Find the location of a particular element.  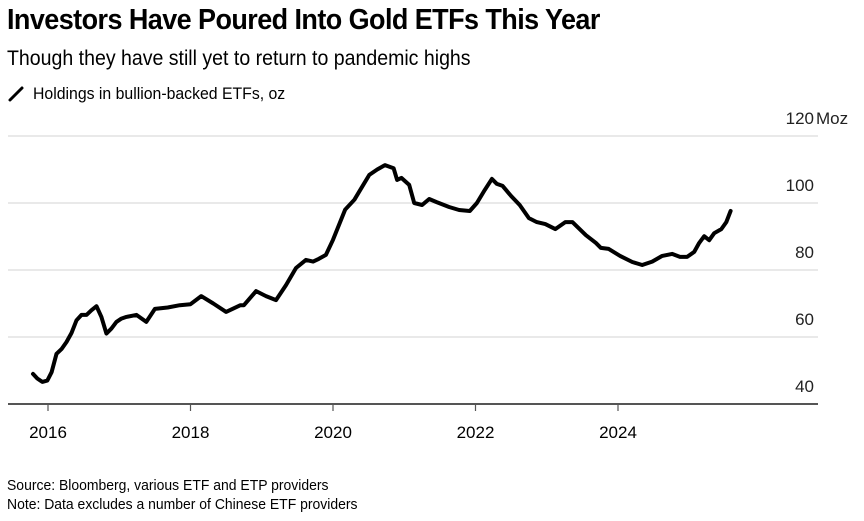

x-tick-label: 2018 is located at coordinates (191, 432).